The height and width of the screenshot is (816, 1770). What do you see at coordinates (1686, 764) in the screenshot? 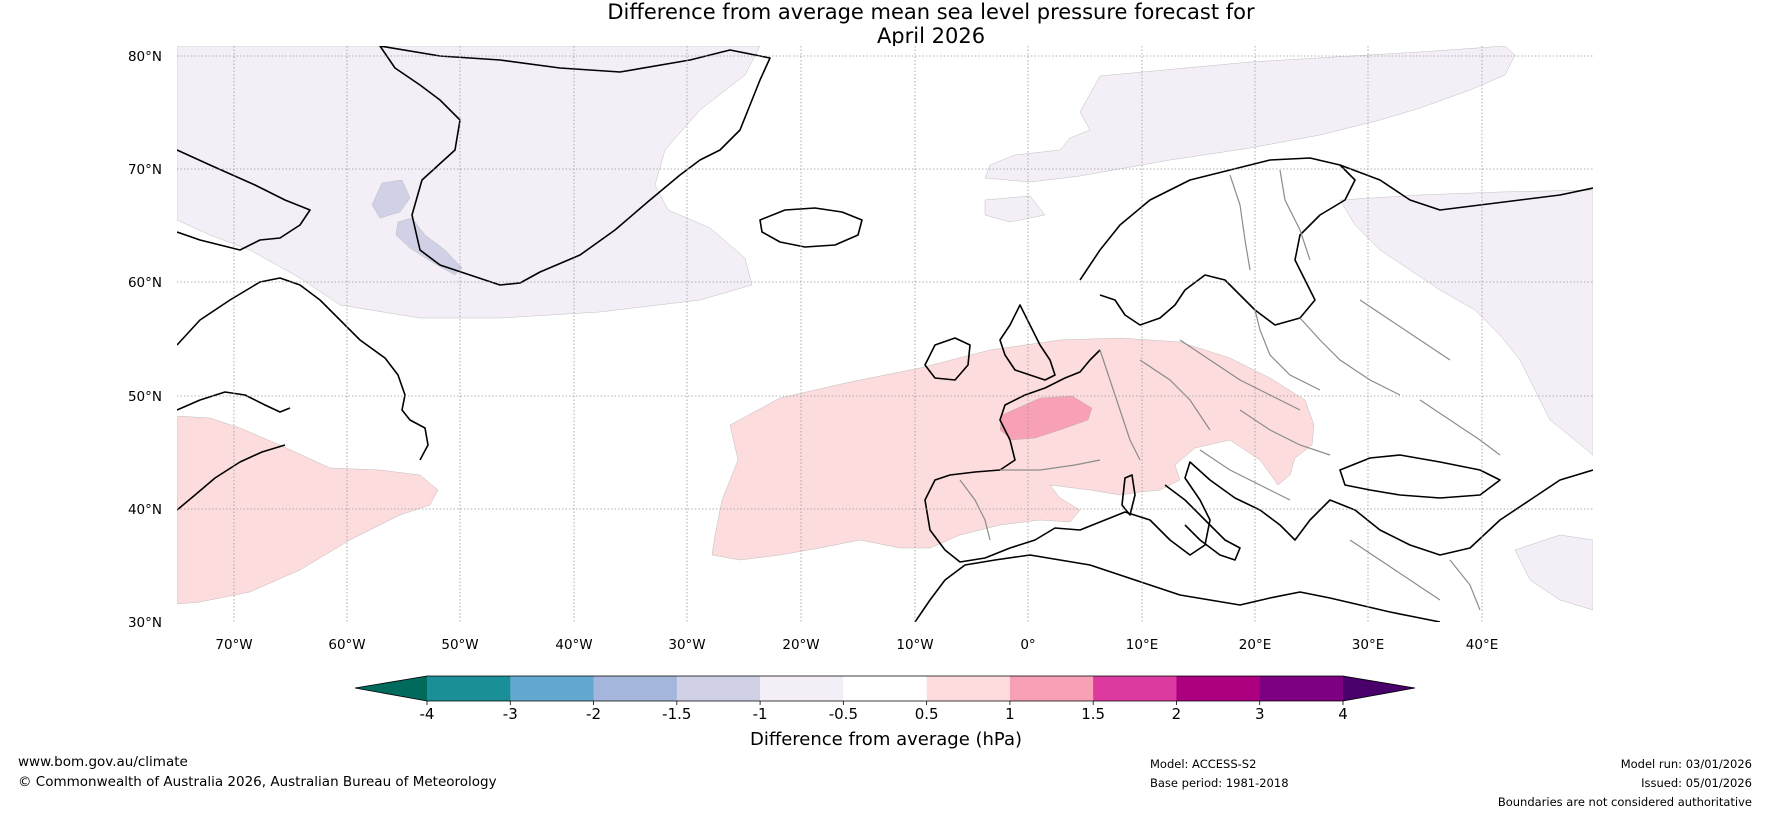
I see `footer-model-run: Model run: 03/01/2026` at bounding box center [1686, 764].